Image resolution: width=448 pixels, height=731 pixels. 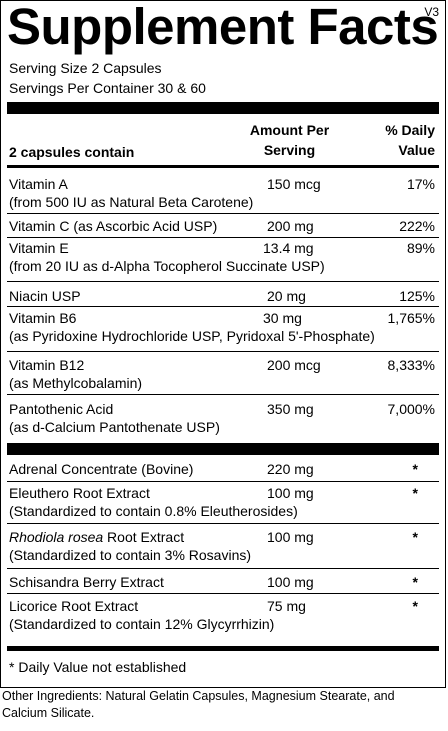 I want to click on nutrient-name: Niacin USP, so click(x=45, y=296).